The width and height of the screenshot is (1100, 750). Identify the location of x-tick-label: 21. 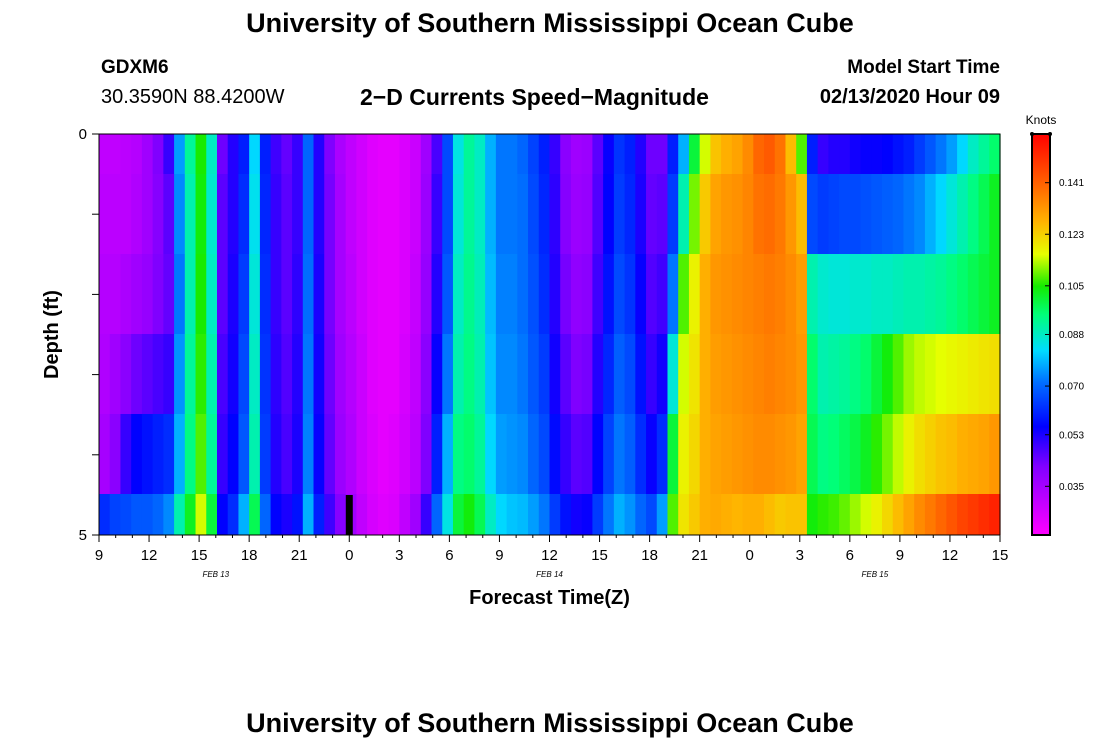
(299, 555).